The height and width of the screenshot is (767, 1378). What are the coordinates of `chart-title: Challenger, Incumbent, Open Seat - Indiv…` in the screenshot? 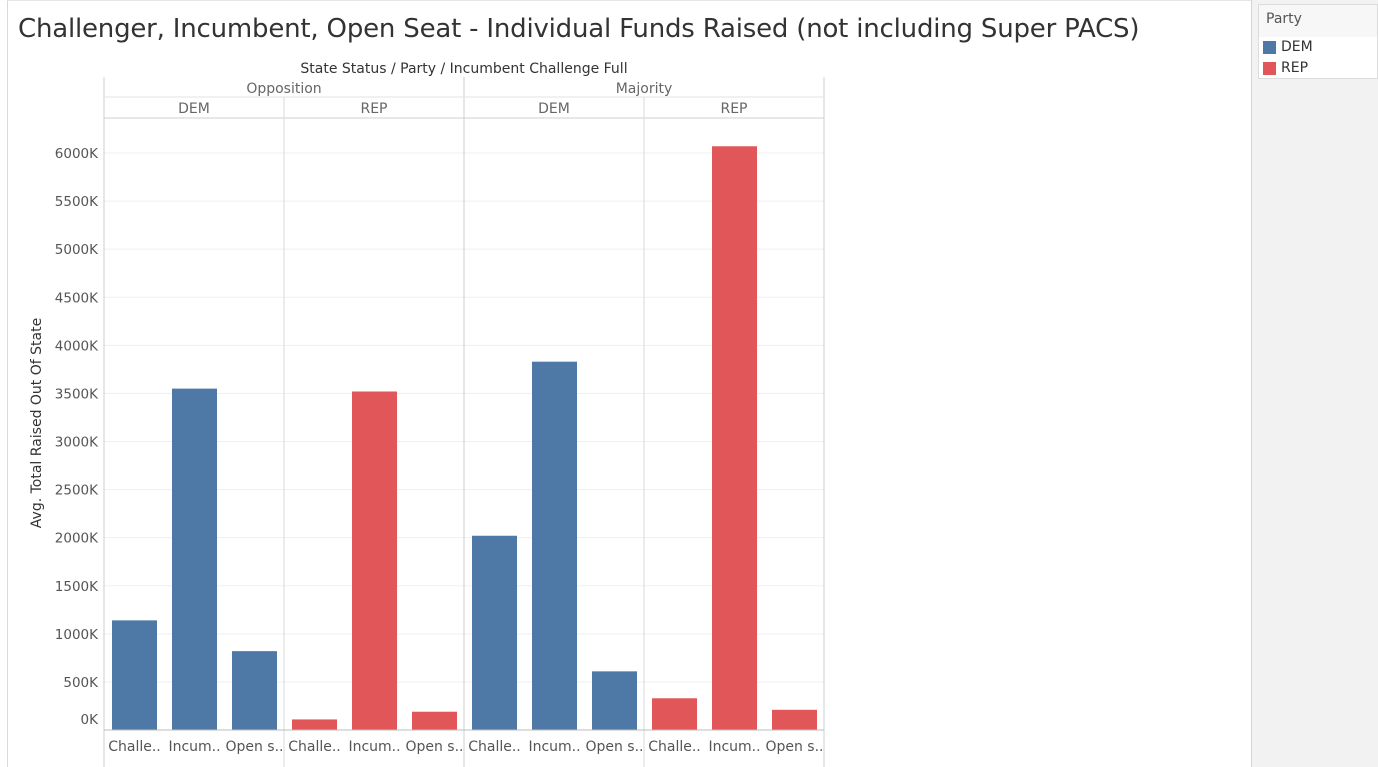 It's located at (579, 29).